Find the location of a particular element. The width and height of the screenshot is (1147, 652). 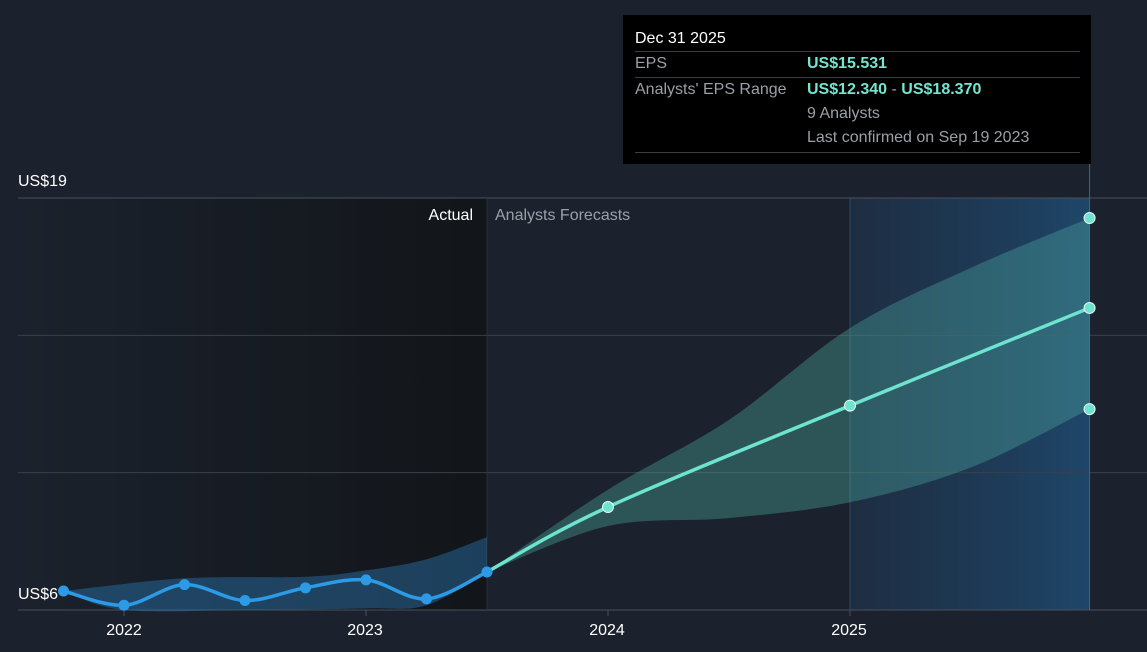

highlight-region is located at coordinates (970, 404).